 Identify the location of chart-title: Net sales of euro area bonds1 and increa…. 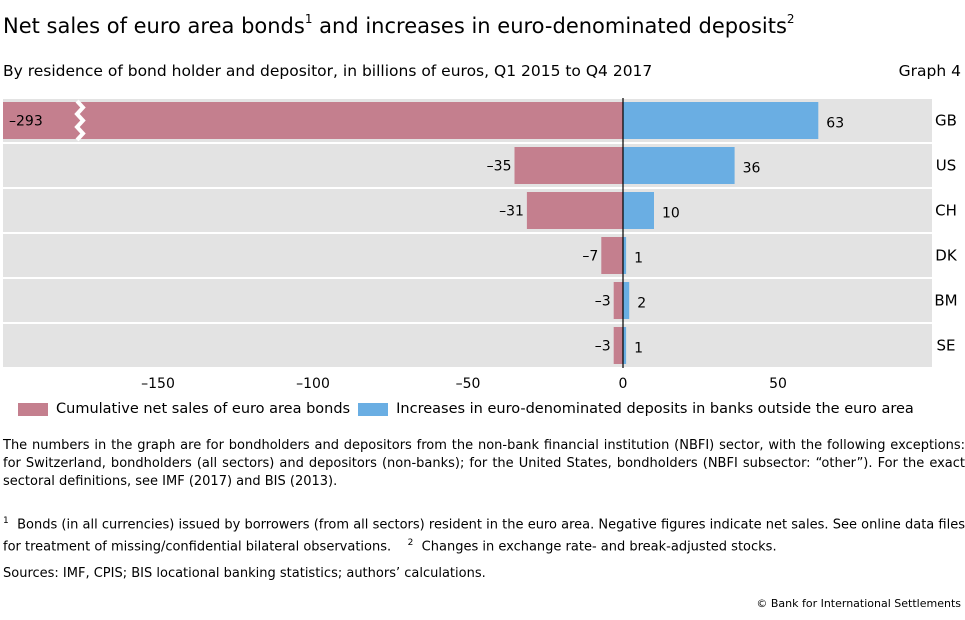
(399, 25).